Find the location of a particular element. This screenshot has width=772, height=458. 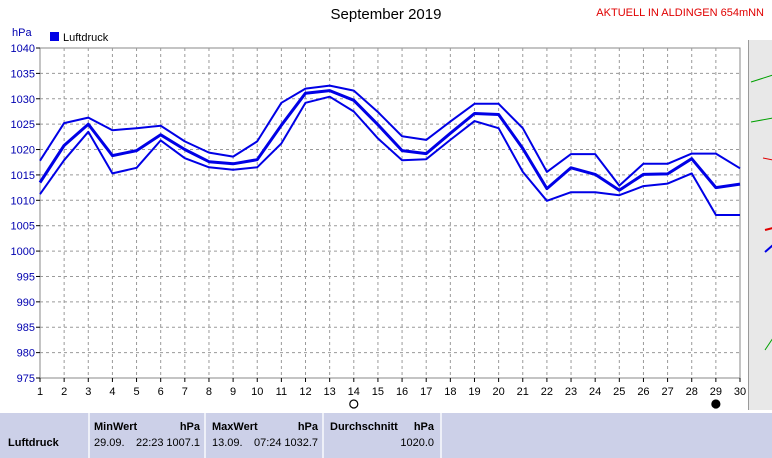

x-tick-label: 13 is located at coordinates (330, 392).